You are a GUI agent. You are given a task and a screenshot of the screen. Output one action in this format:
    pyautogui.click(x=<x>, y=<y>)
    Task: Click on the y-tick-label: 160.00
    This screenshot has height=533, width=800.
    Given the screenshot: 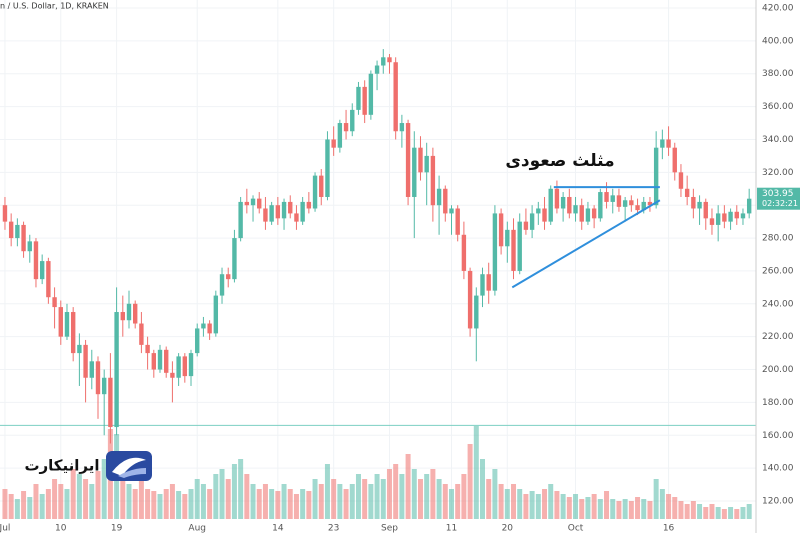 What is the action you would take?
    pyautogui.click(x=778, y=436)
    